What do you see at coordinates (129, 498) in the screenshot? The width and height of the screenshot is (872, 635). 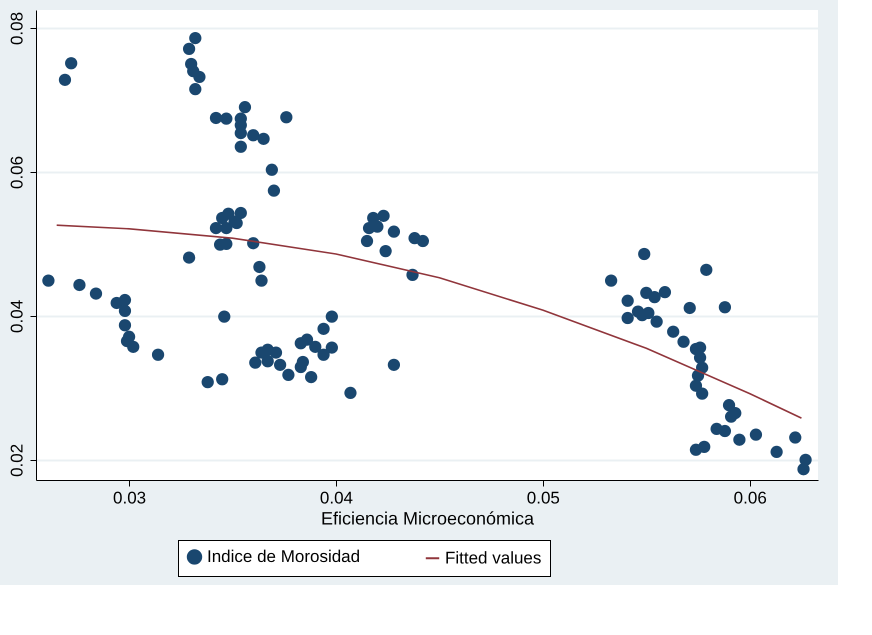 I see `x-tick-label: 0.03` at bounding box center [129, 498].